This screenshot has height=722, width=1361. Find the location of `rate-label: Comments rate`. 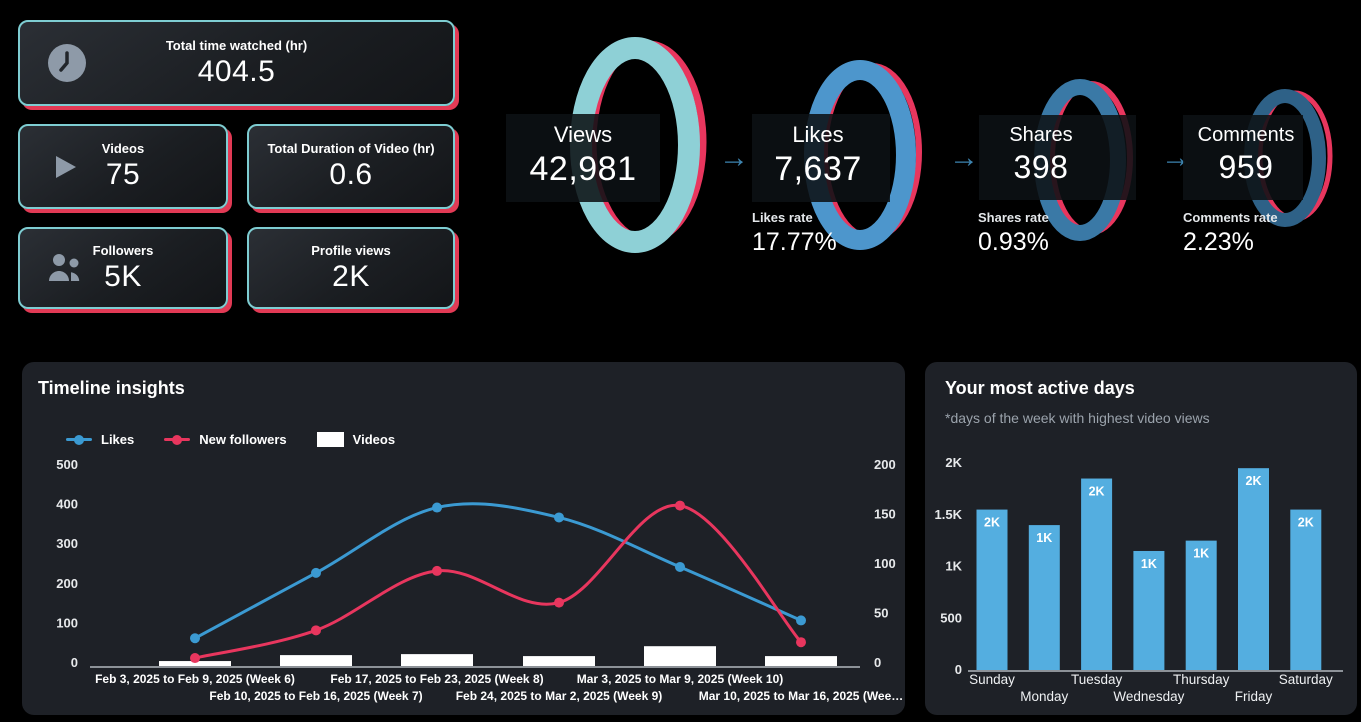

rate-label: Comments rate is located at coordinates (1230, 217).